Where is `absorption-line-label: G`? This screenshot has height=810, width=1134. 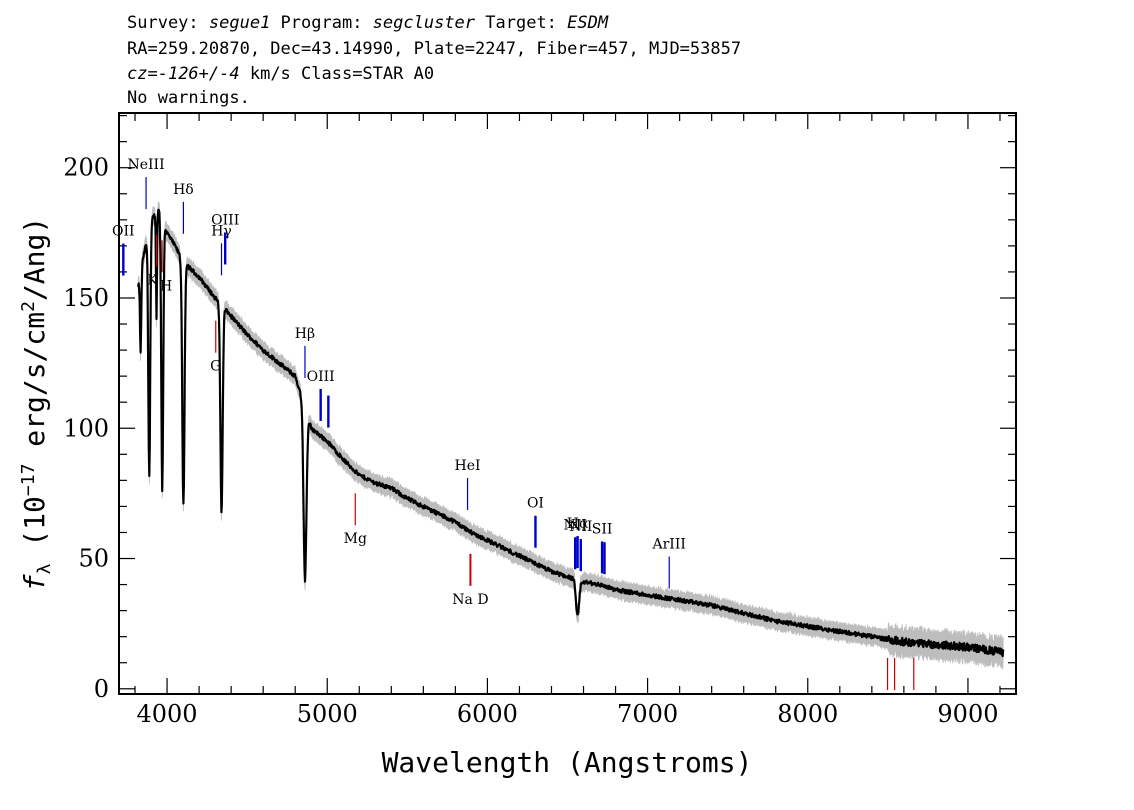
absorption-line-label: G is located at coordinates (215, 367).